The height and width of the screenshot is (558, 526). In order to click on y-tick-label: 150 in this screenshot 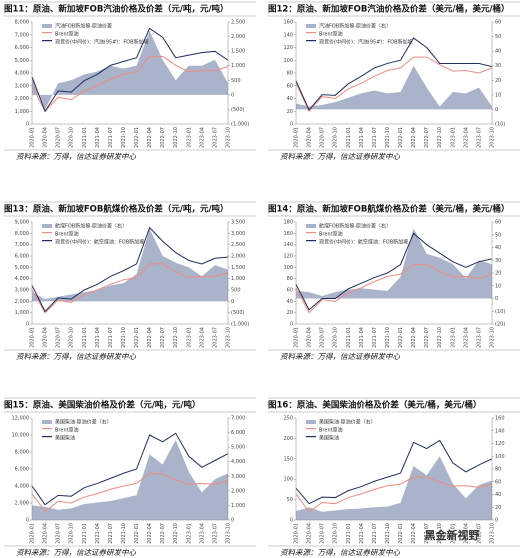, I will do `click(288, 459)`.